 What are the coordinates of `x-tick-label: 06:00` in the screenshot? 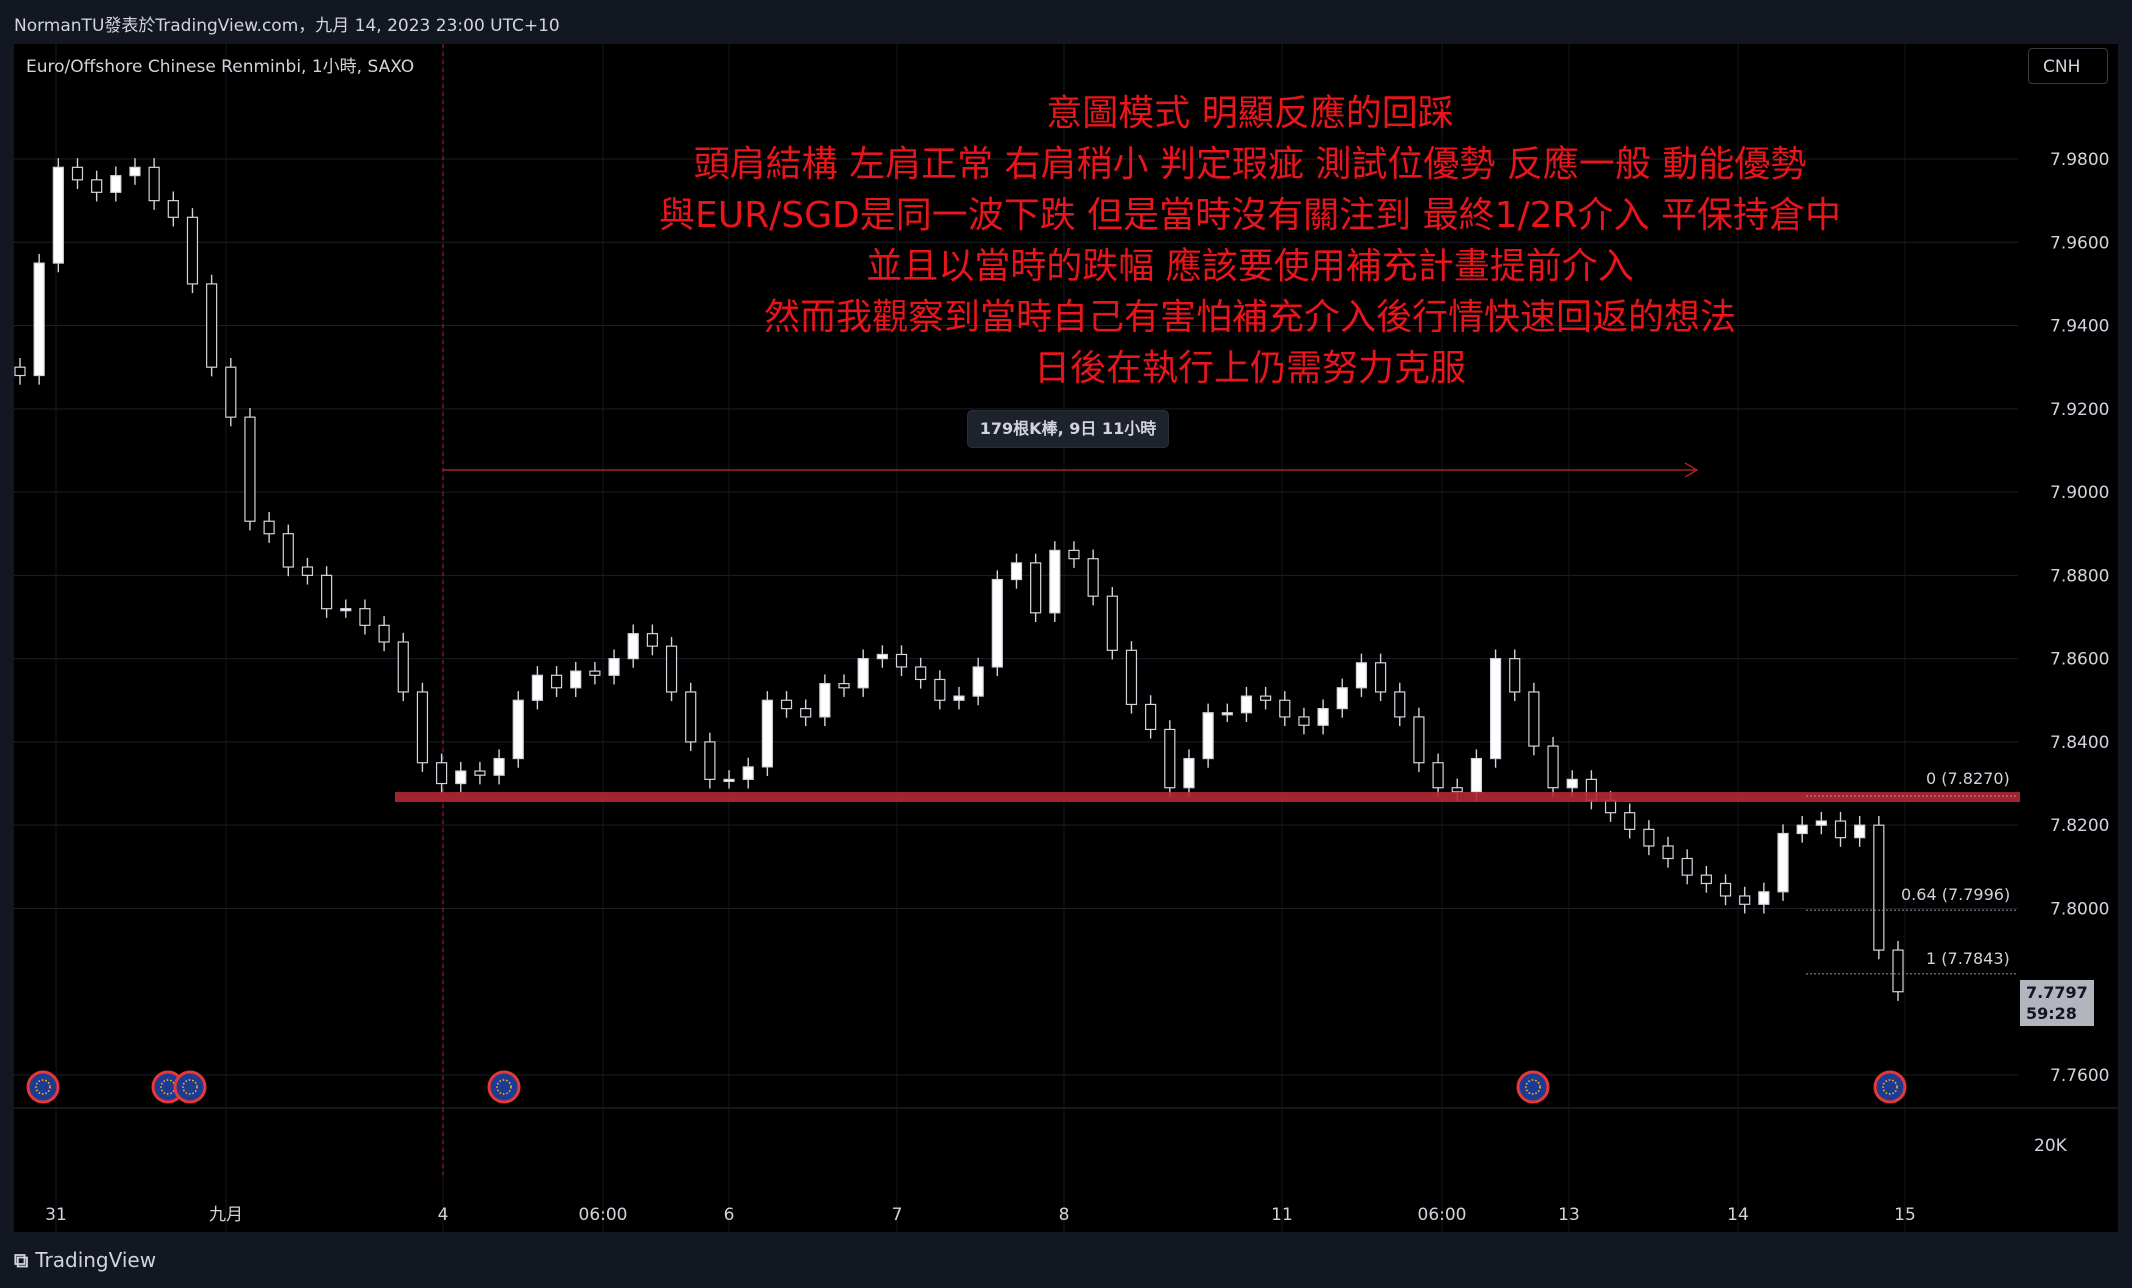 It's located at (1442, 1215).